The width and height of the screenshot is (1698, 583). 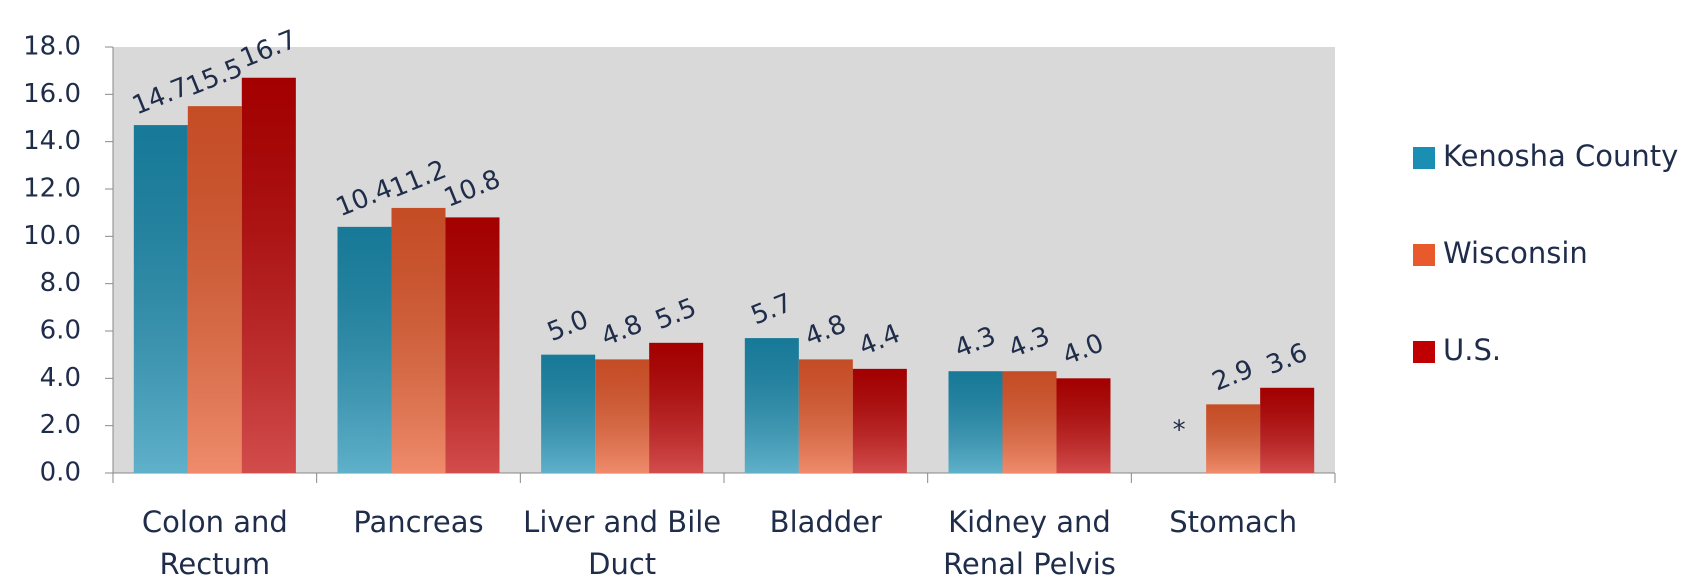 What do you see at coordinates (214, 543) in the screenshot?
I see `x-tick-label: Colon and Rectum` at bounding box center [214, 543].